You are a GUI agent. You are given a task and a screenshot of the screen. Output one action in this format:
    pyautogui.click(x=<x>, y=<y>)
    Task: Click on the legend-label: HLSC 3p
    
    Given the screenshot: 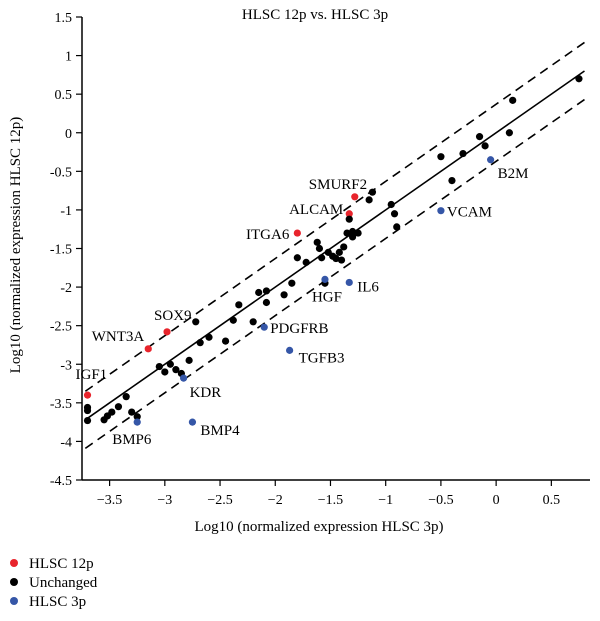 What is the action you would take?
    pyautogui.click(x=57, y=602)
    